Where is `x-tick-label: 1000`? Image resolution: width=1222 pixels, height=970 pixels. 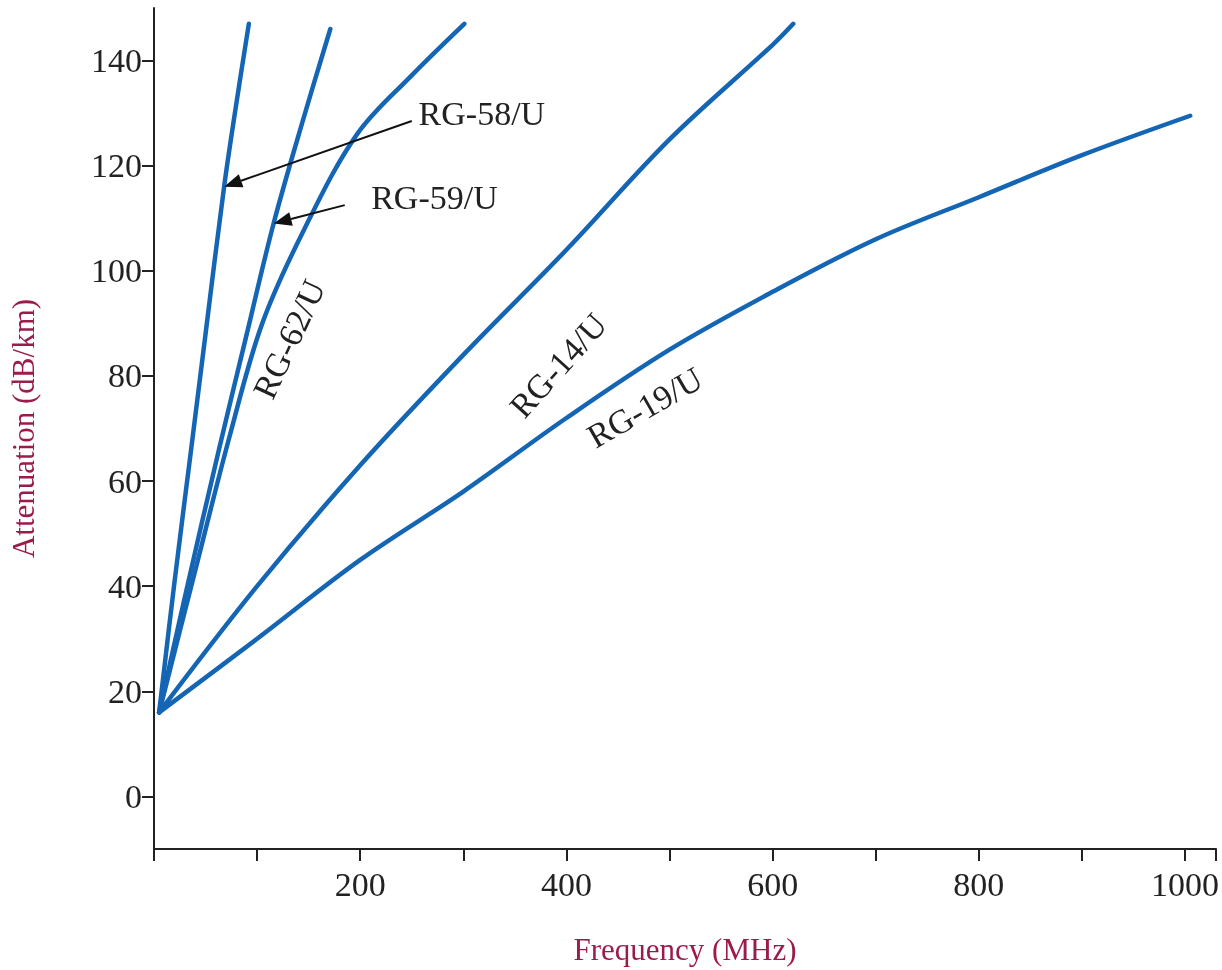
x-tick-label: 1000 is located at coordinates (1185, 884).